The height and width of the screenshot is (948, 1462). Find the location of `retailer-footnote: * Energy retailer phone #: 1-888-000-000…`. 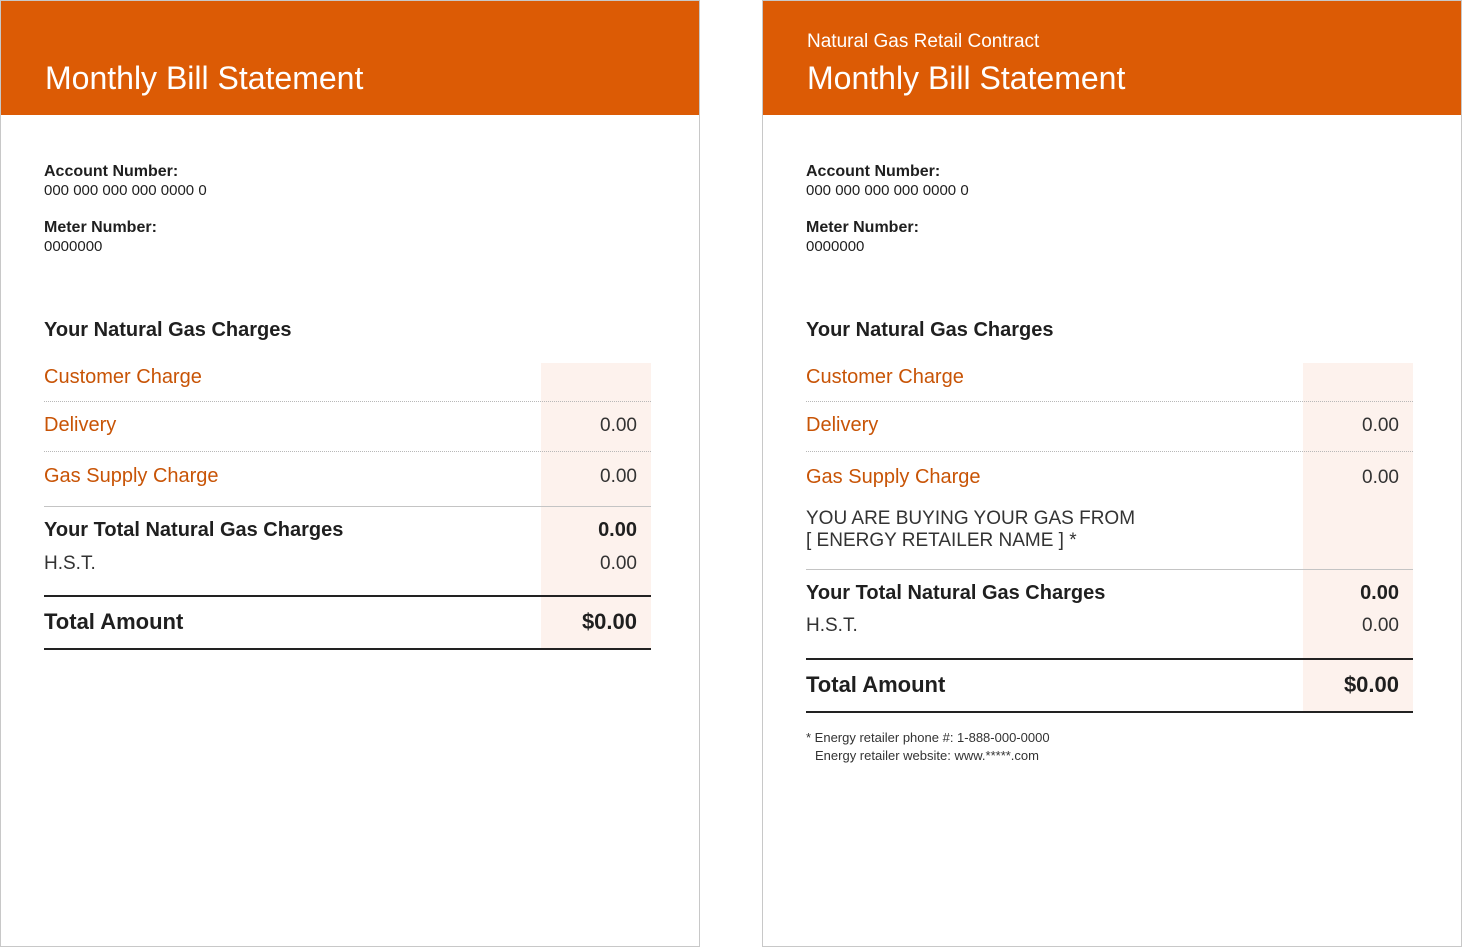

retailer-footnote: * Energy retailer phone #: 1-888-000-000… is located at coordinates (928, 747).